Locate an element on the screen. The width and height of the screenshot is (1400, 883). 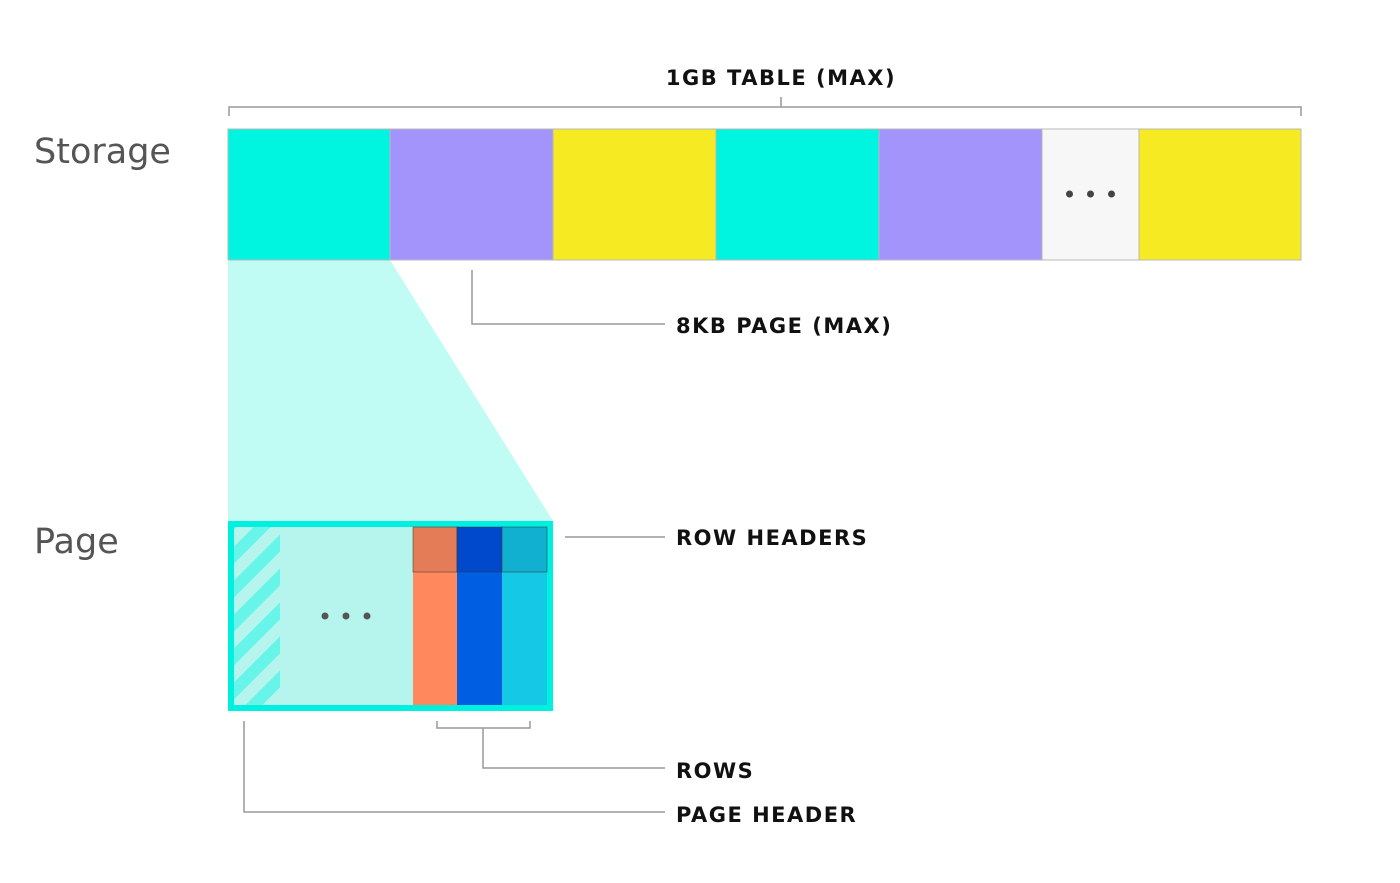
ellipsis-icon is located at coordinates (346, 616).